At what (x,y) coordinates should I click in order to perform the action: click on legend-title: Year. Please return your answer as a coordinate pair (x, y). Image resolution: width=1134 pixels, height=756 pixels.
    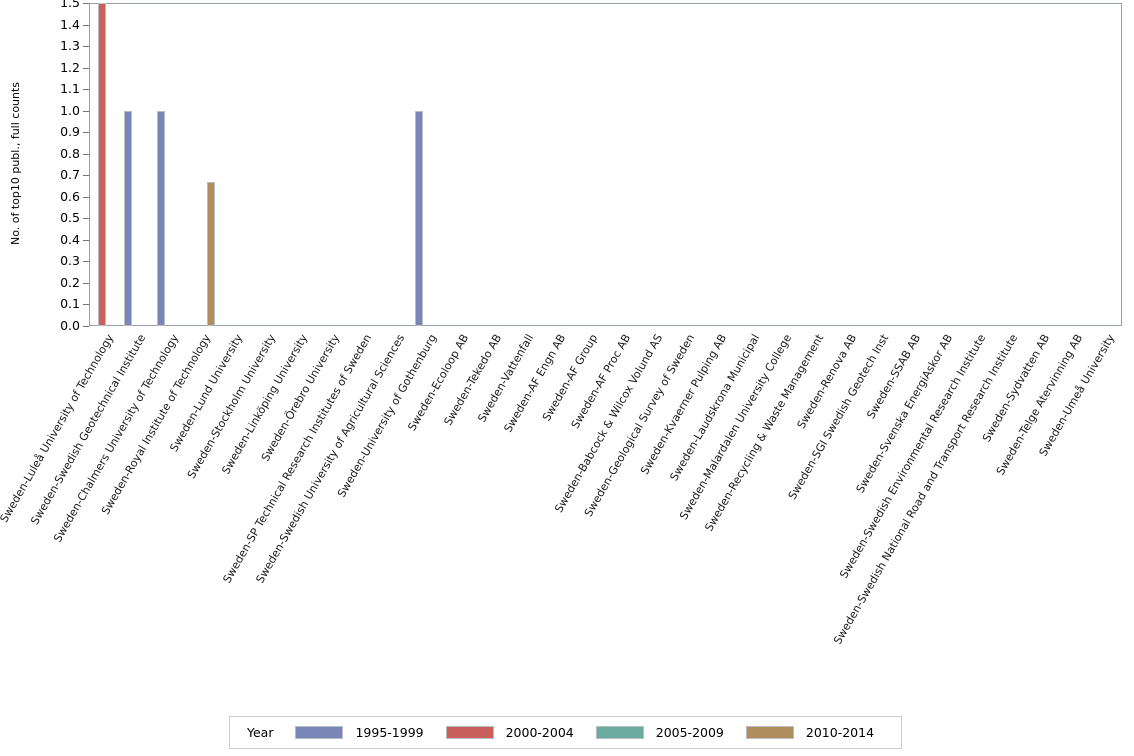
    Looking at the image, I should click on (260, 732).